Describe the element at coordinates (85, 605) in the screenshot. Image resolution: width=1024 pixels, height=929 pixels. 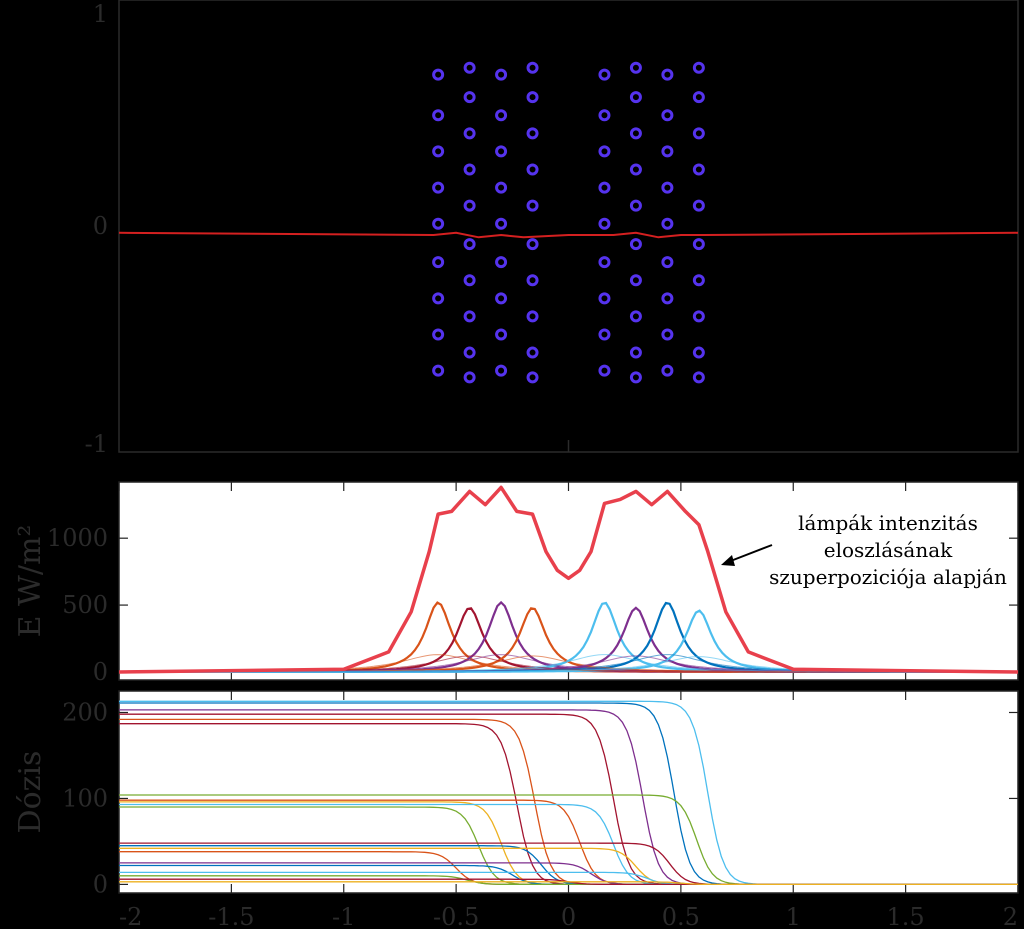
I see `intensity-ytick-label: 500` at that location.